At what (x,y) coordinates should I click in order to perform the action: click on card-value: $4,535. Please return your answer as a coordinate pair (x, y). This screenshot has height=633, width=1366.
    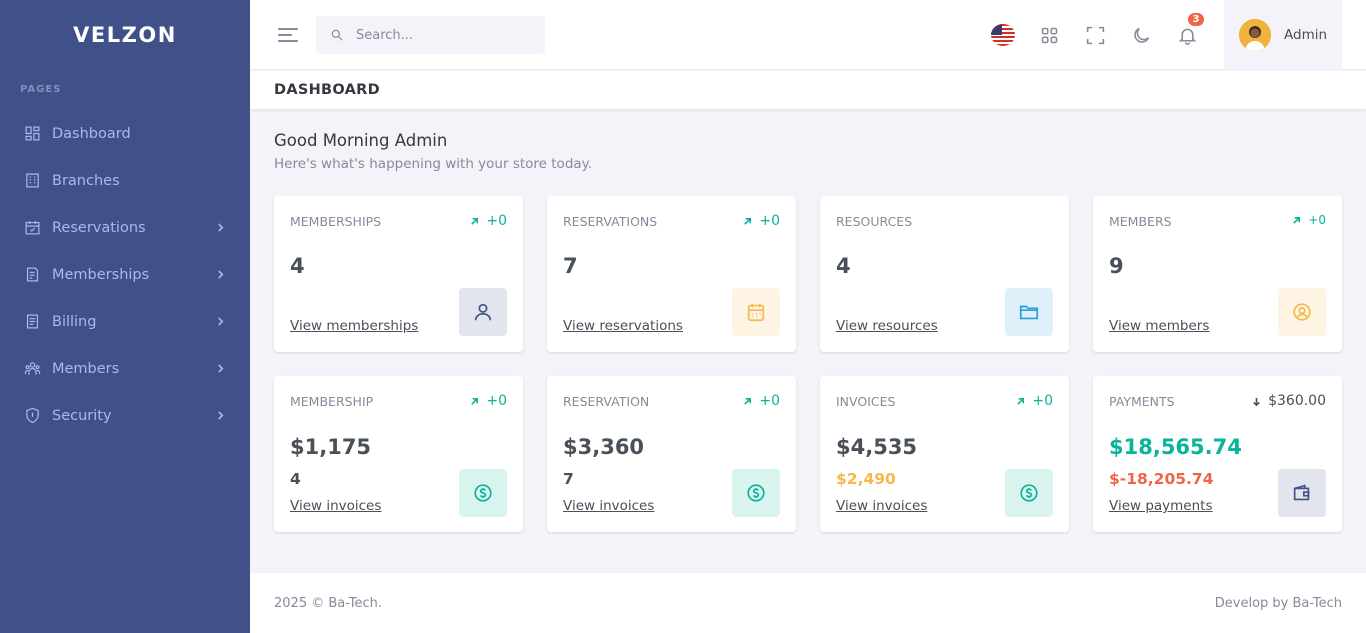
    Looking at the image, I should click on (877, 447).